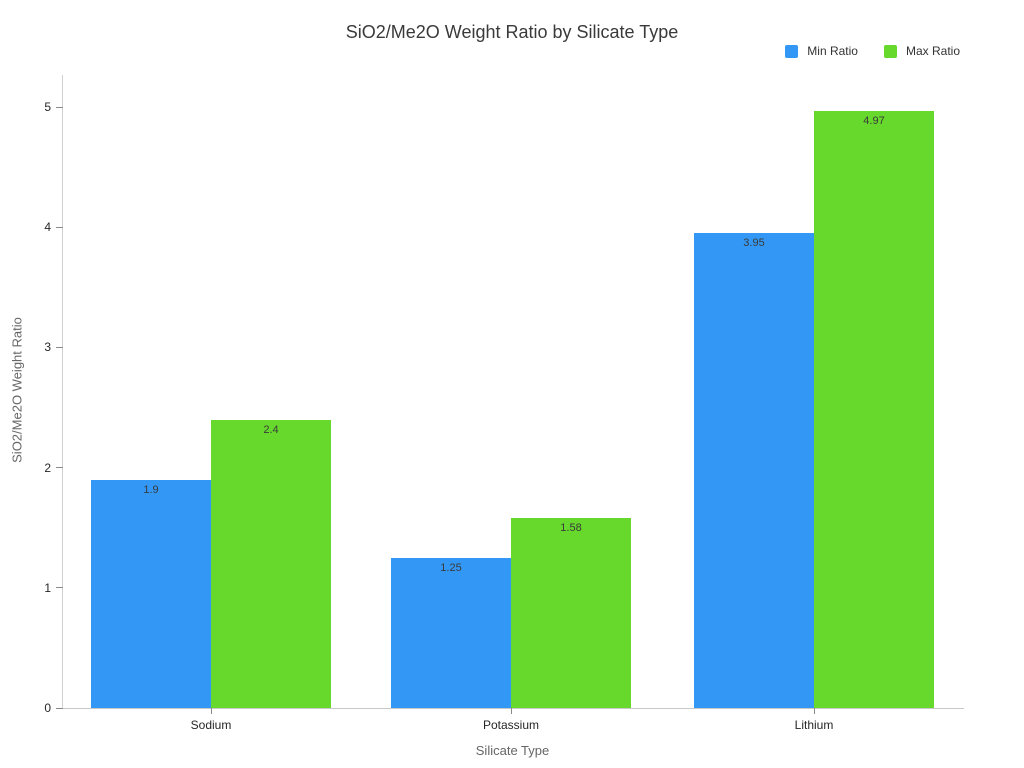 The height and width of the screenshot is (768, 1024). I want to click on bar-min-ratio-sodium, so click(151, 593).